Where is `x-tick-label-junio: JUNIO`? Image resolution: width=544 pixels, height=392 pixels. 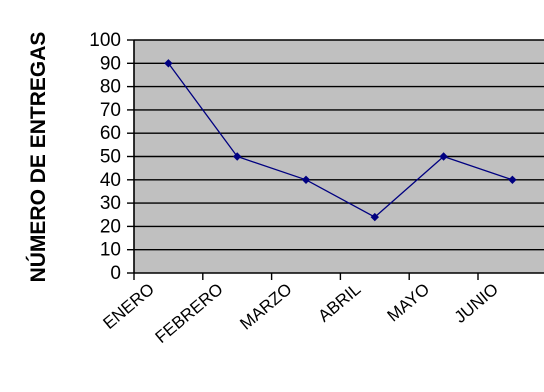 x-tick-label-junio: JUNIO is located at coordinates (476, 303).